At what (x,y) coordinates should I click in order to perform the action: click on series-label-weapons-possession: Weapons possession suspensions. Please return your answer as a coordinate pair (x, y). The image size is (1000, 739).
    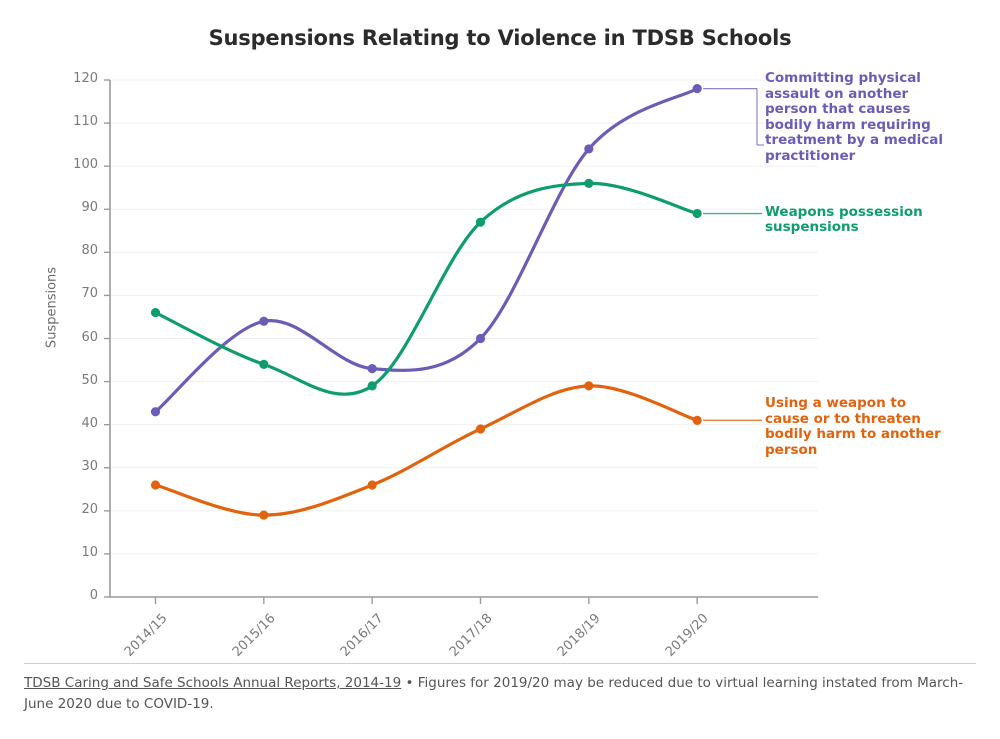
    Looking at the image, I should click on (844, 219).